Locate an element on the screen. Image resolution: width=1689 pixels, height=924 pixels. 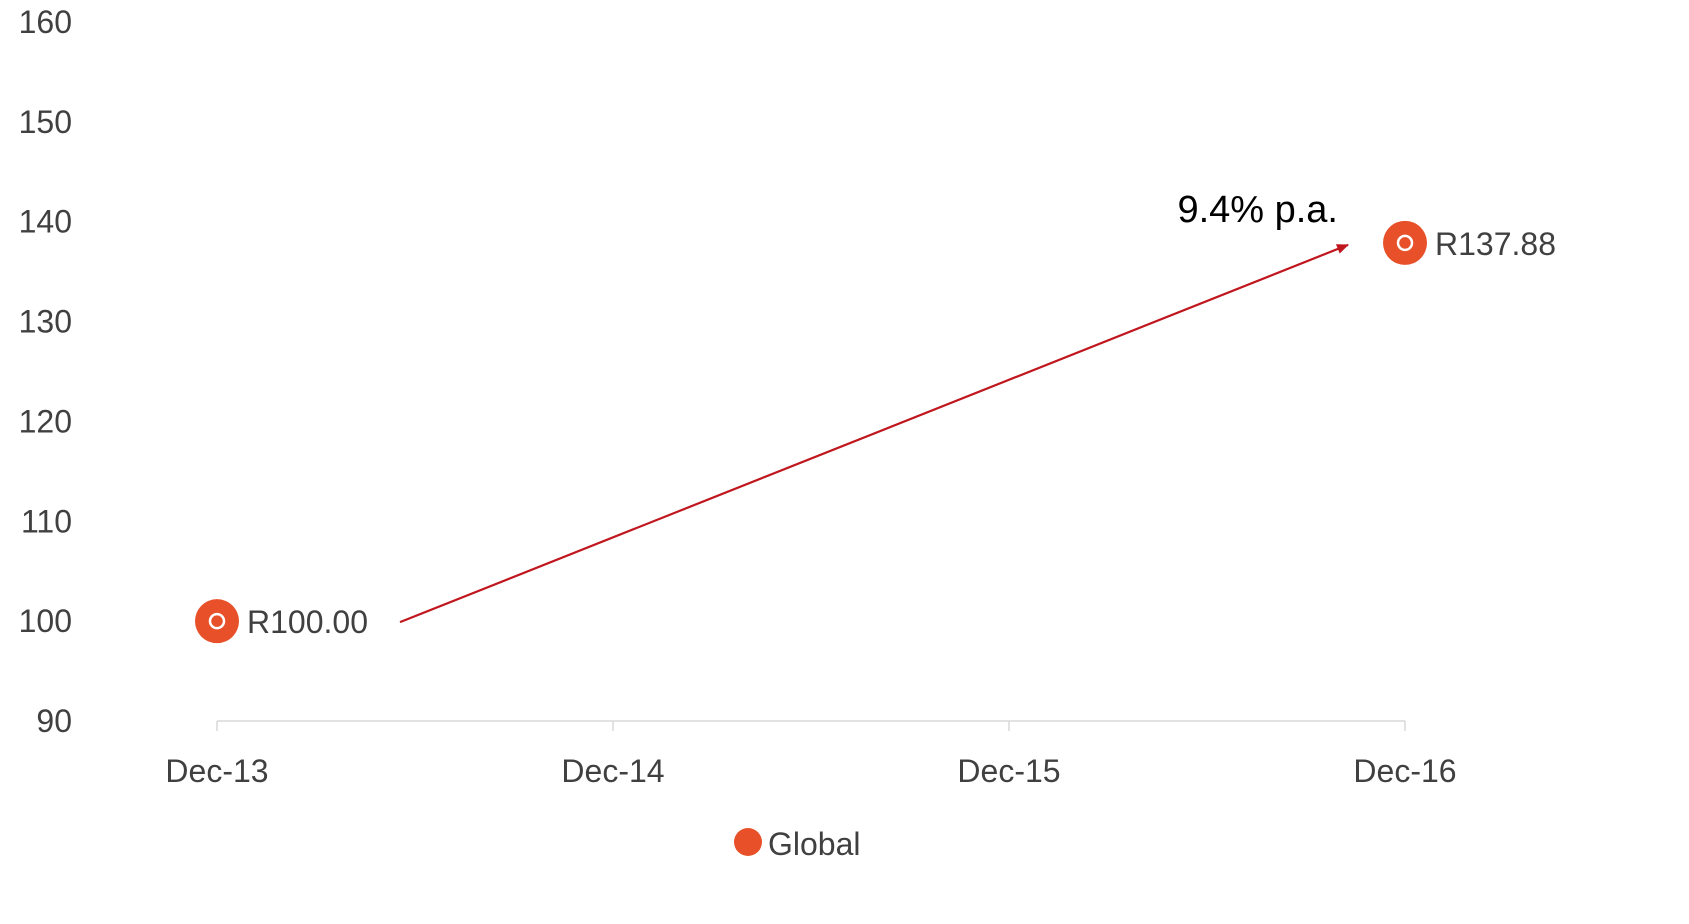
x-axis: Dec-13 Dec-14 Dec-15 Dec-16 is located at coordinates (811, 754).